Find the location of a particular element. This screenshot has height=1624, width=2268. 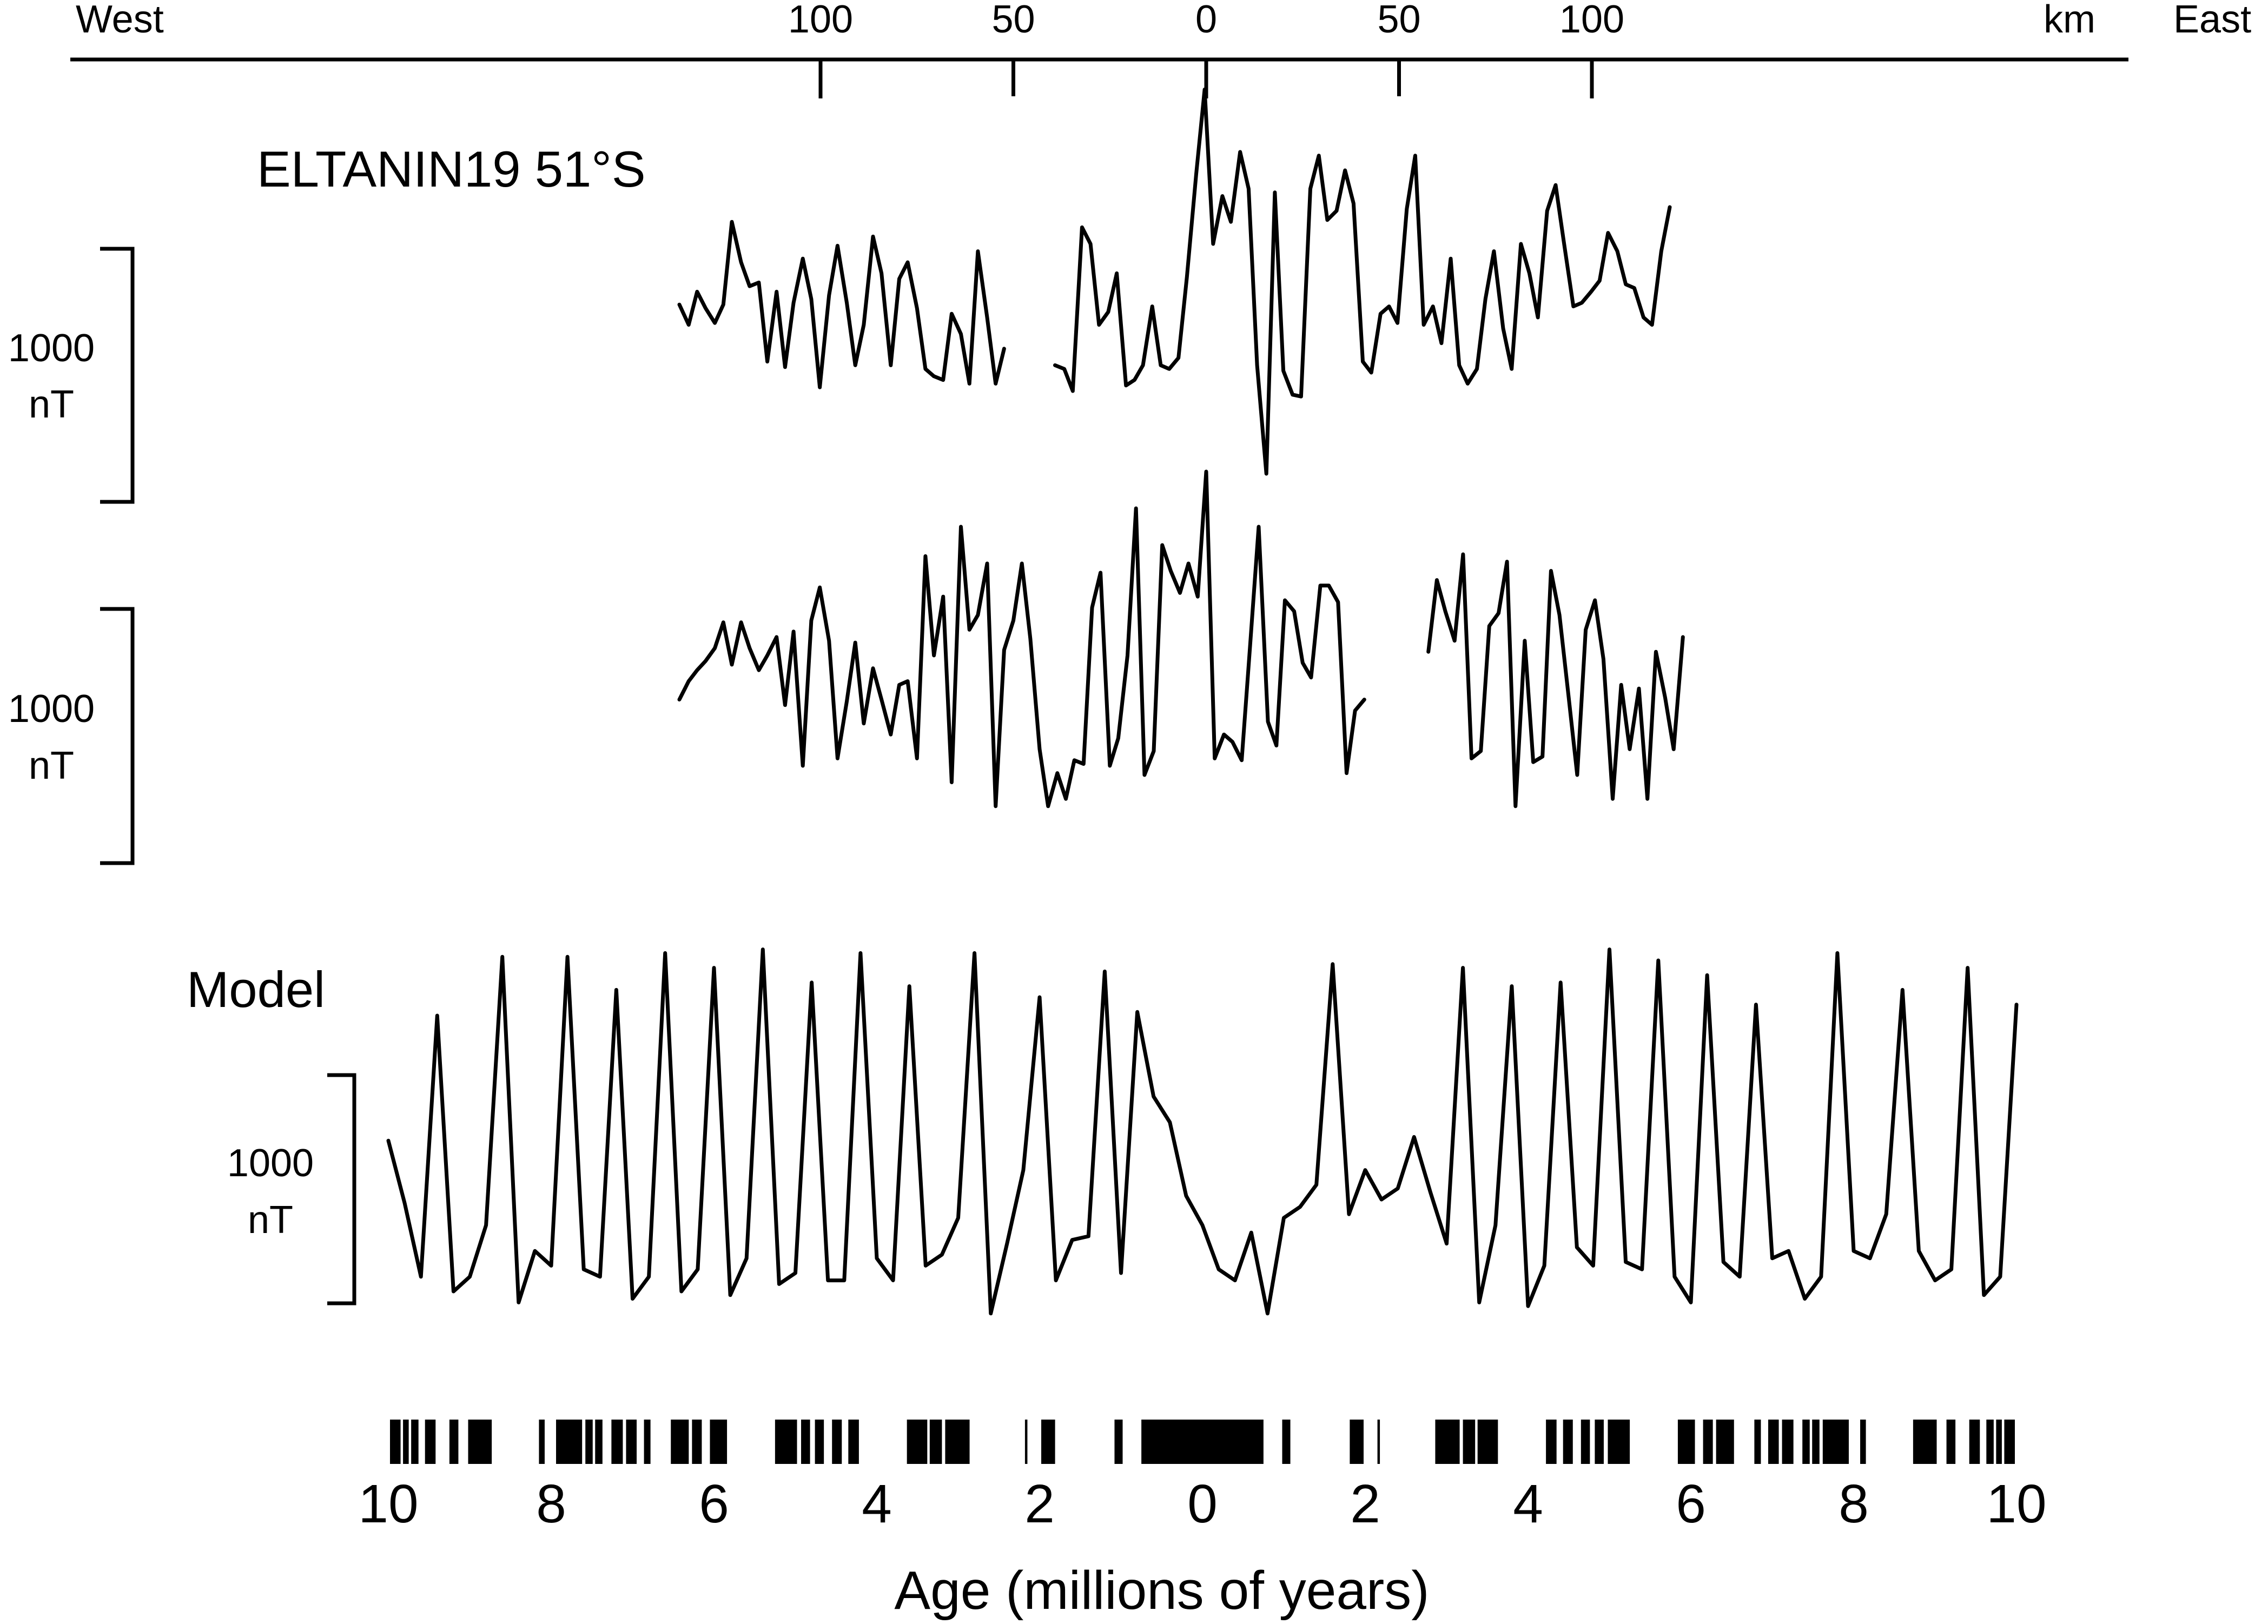

distance-axis: 100 50 0 50 100 West East km is located at coordinates (1160, 49).